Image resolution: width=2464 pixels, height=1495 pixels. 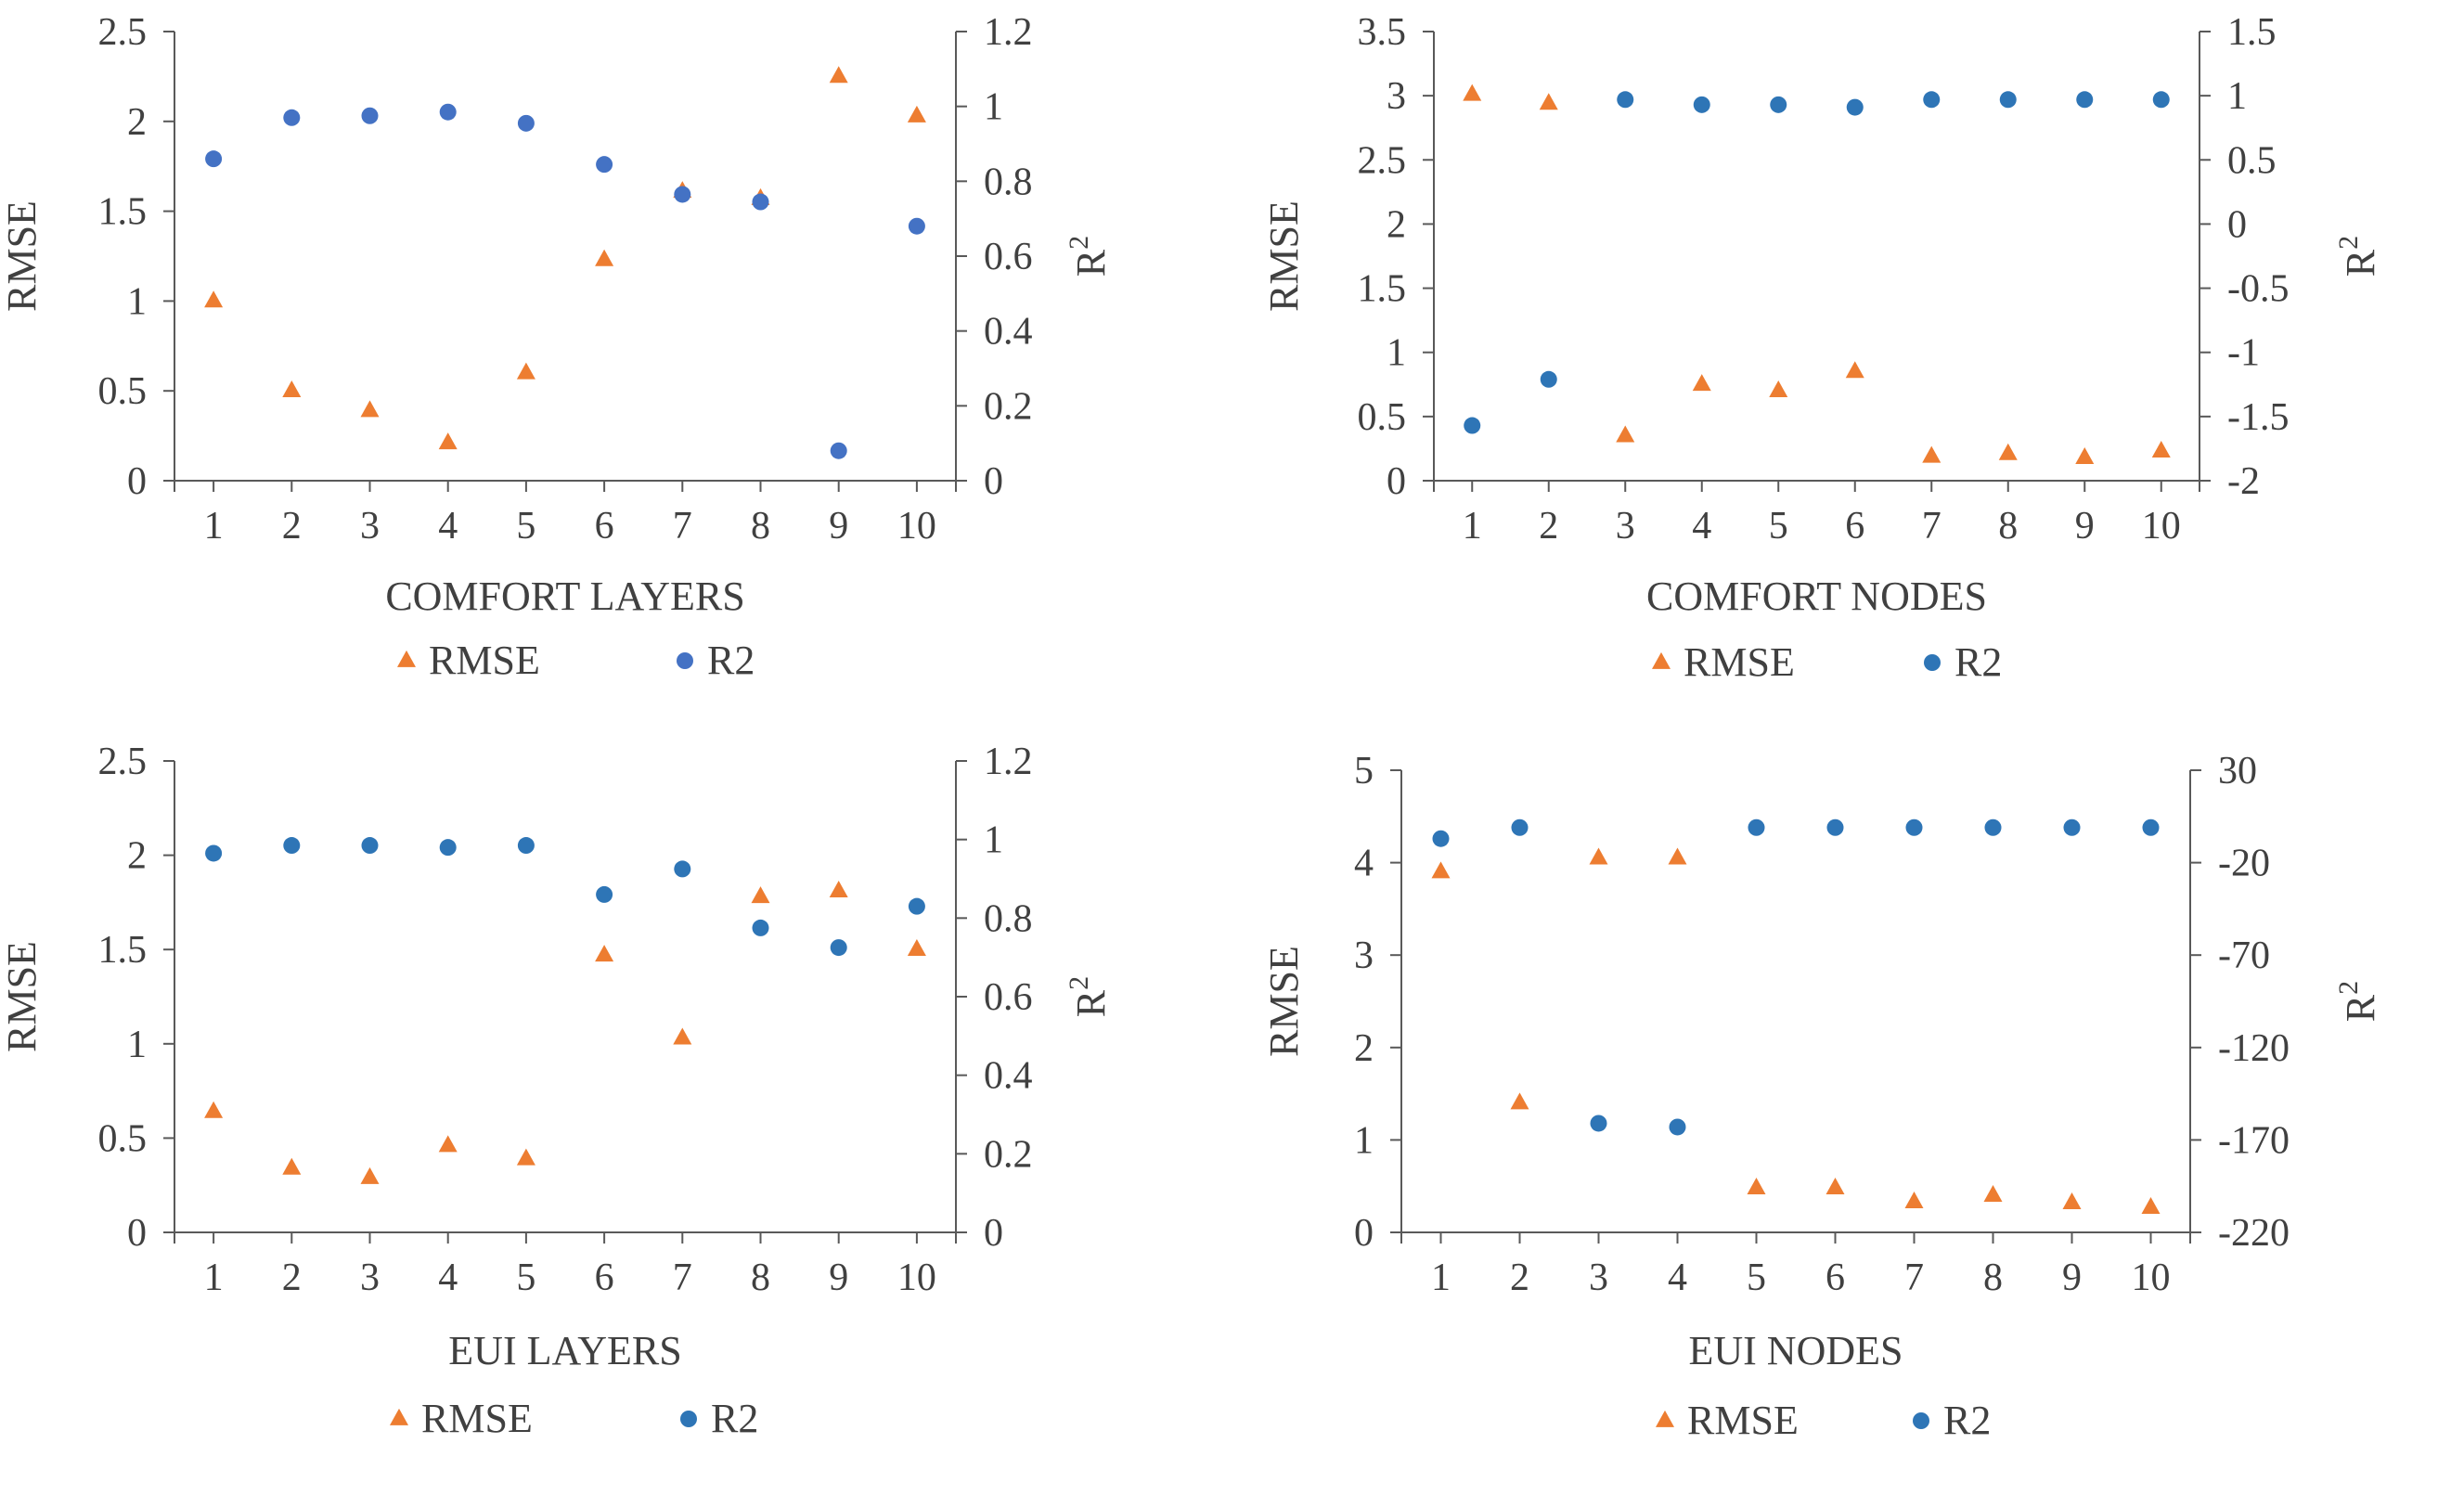 What do you see at coordinates (137, 302) in the screenshot?
I see `left-tick-label: 1` at bounding box center [137, 302].